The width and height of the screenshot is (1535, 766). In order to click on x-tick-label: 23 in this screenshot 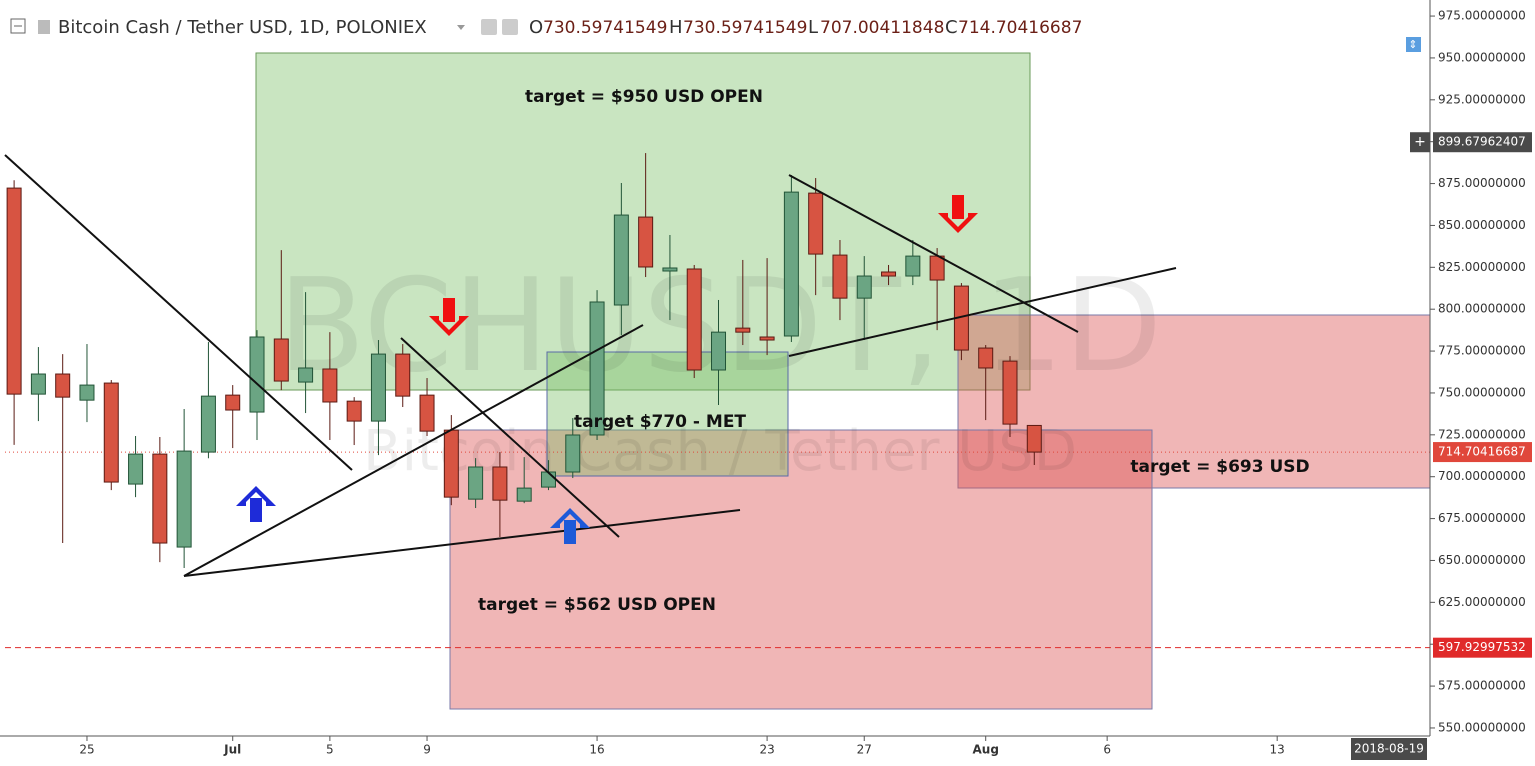, I will do `click(766, 750)`.